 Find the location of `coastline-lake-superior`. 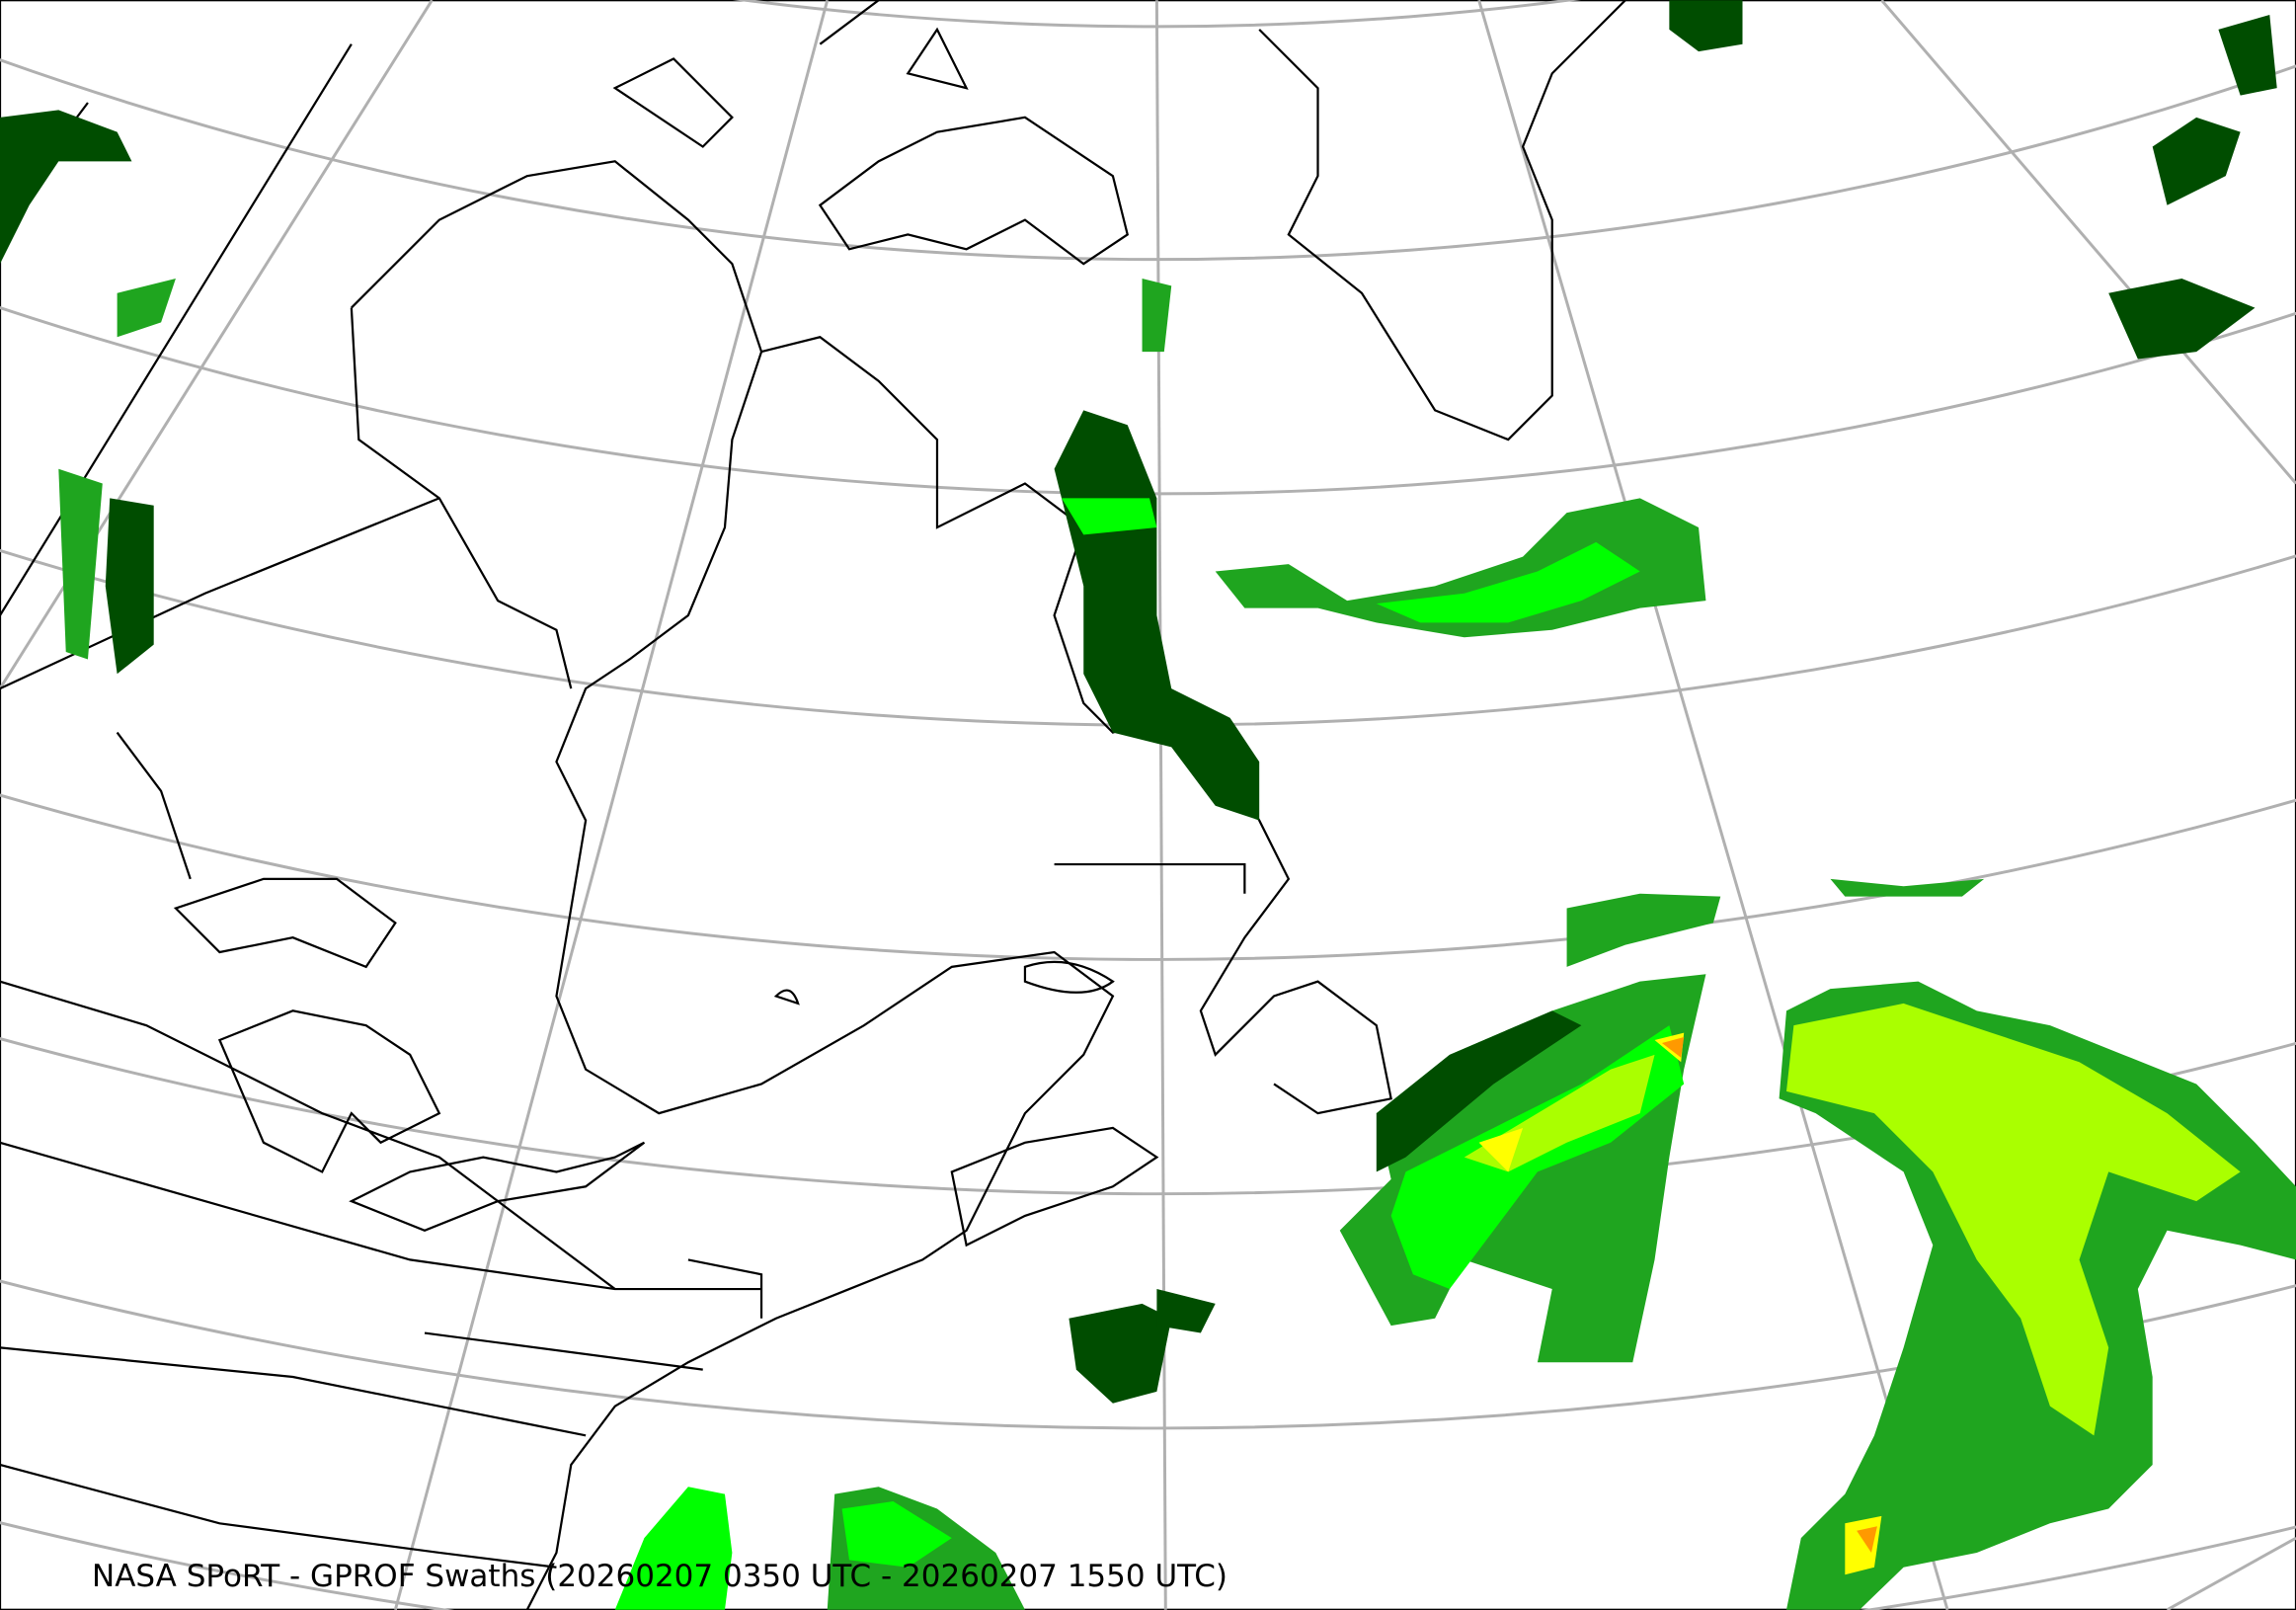

coastline-lake-superior is located at coordinates (285, 923).